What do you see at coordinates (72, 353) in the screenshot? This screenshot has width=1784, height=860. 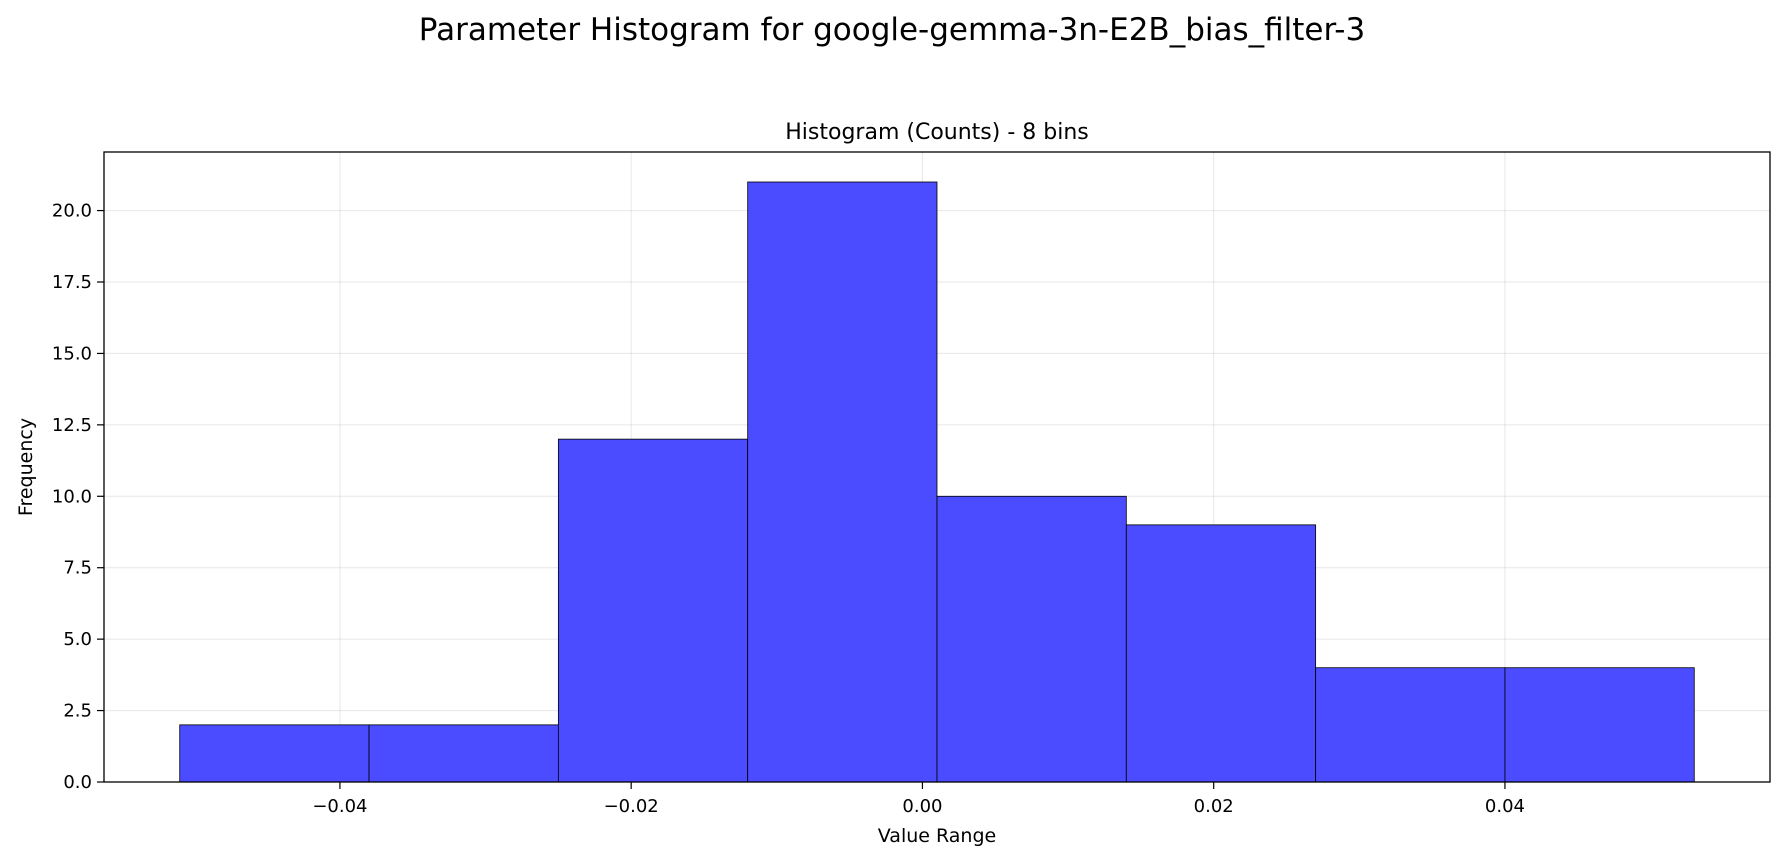 I see `y-tick-label: 15.0` at bounding box center [72, 353].